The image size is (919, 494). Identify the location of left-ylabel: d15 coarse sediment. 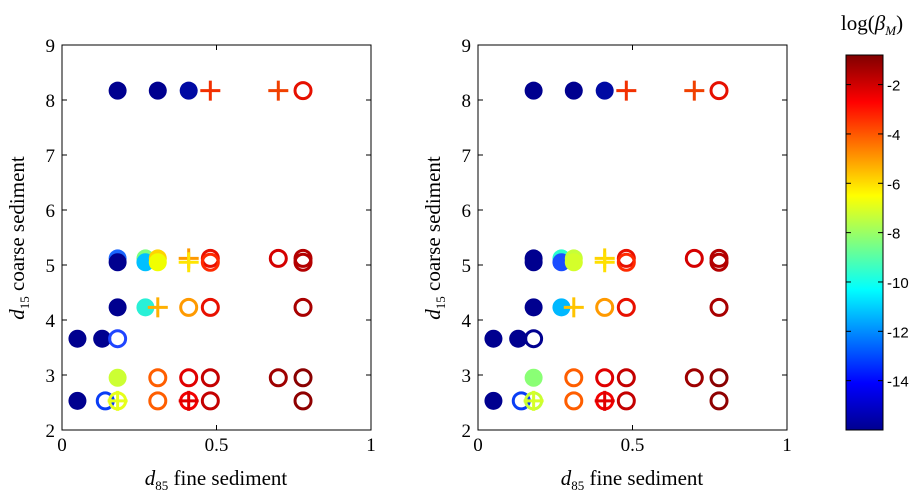
(18, 238).